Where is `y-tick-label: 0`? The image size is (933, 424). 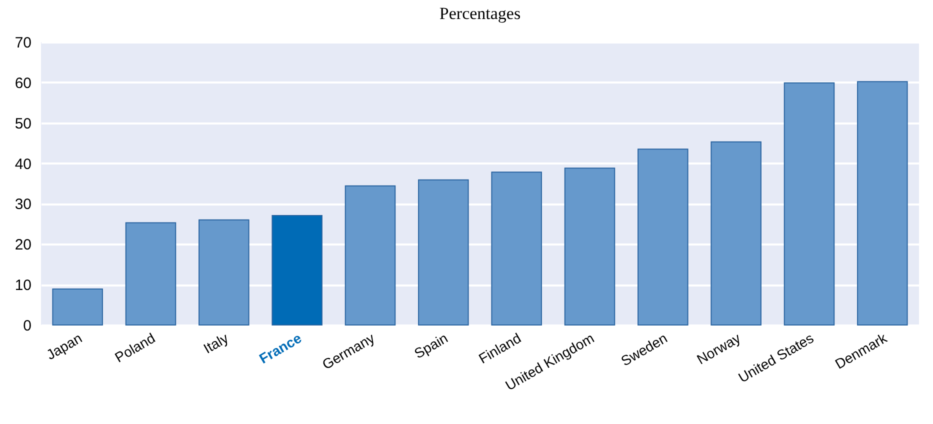 y-tick-label: 0 is located at coordinates (27, 326).